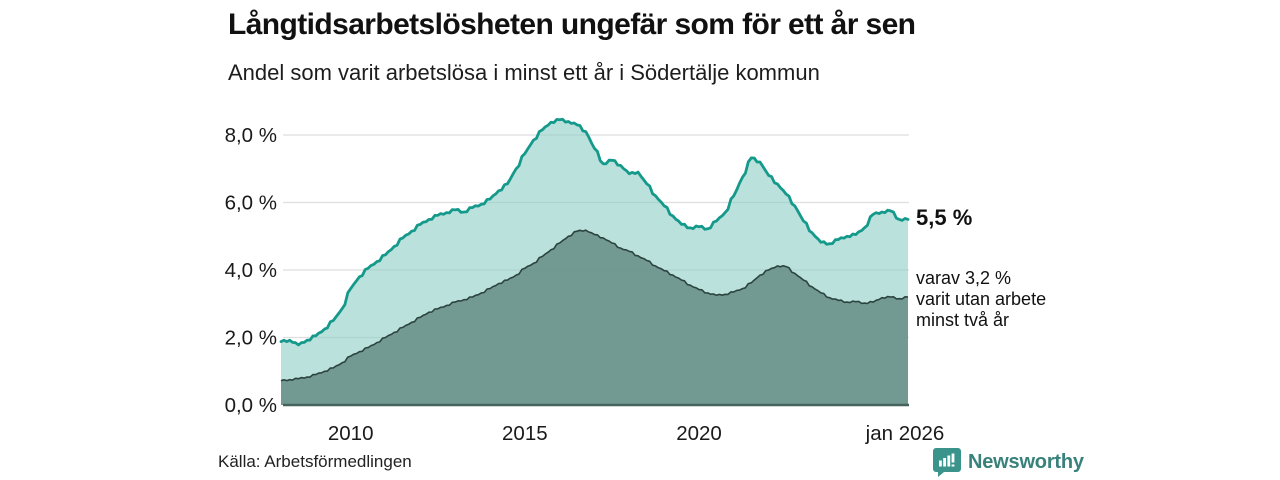 Image resolution: width=1280 pixels, height=480 pixels. What do you see at coordinates (251, 135) in the screenshot?
I see `y-tick-label: 8,0 %` at bounding box center [251, 135].